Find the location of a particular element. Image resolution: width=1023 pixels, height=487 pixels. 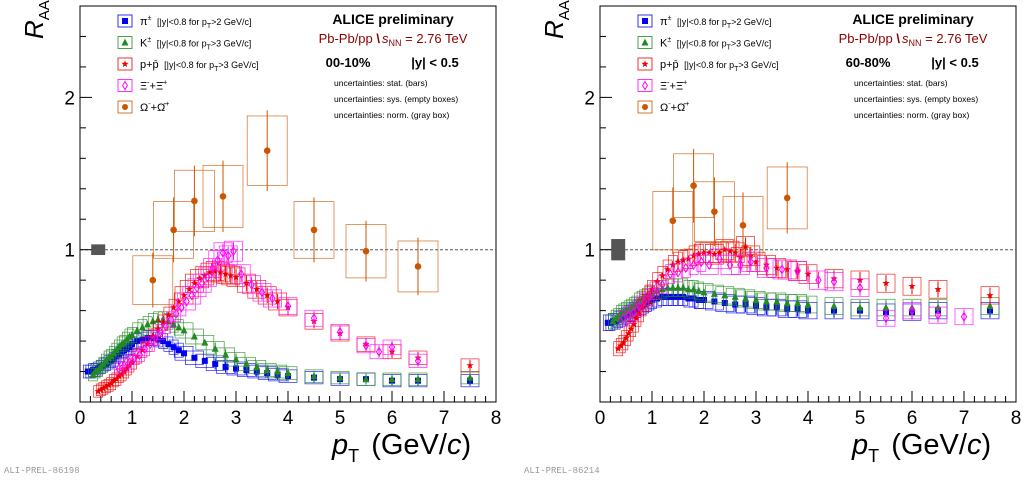

legend-label: K± [|y|<0.8 for pT>3 GeV/c] is located at coordinates (195, 44).